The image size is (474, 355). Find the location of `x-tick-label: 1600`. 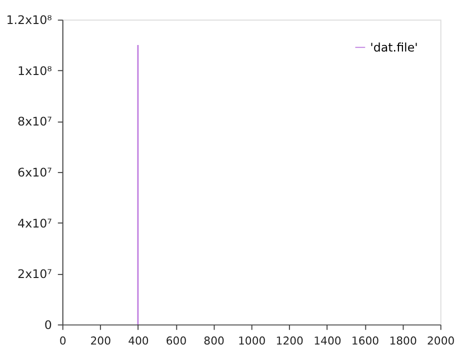

x-tick-label: 1600 is located at coordinates (365, 341).